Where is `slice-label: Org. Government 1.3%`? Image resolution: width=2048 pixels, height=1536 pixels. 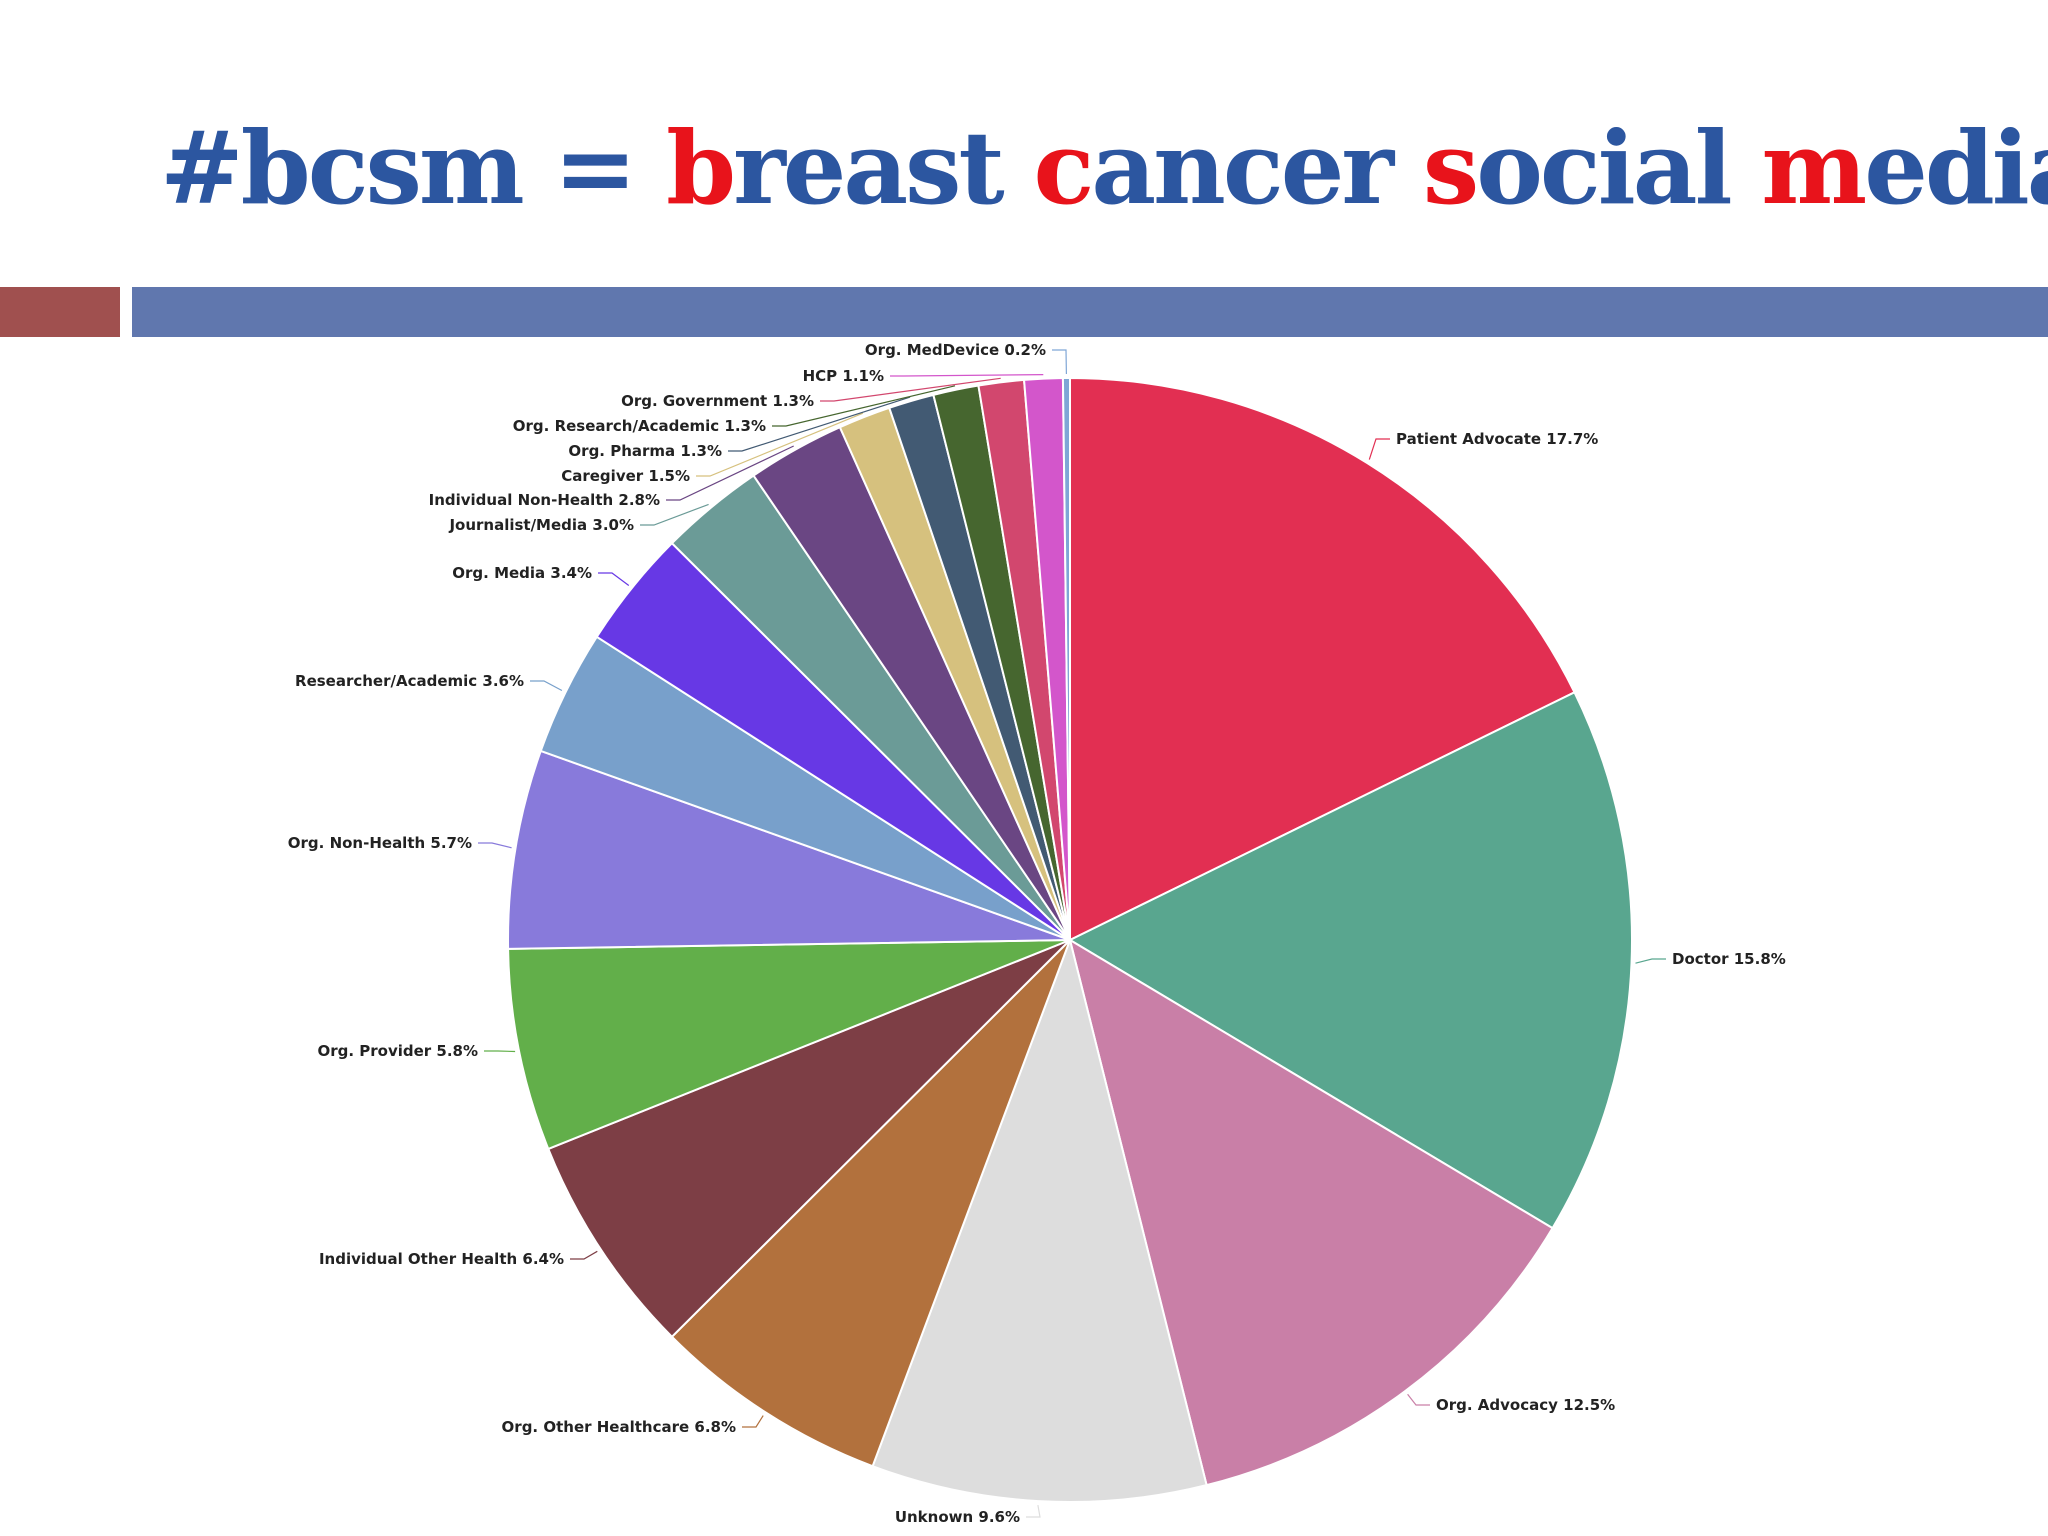
slice-label: Org. Government 1.3% is located at coordinates (717, 401).